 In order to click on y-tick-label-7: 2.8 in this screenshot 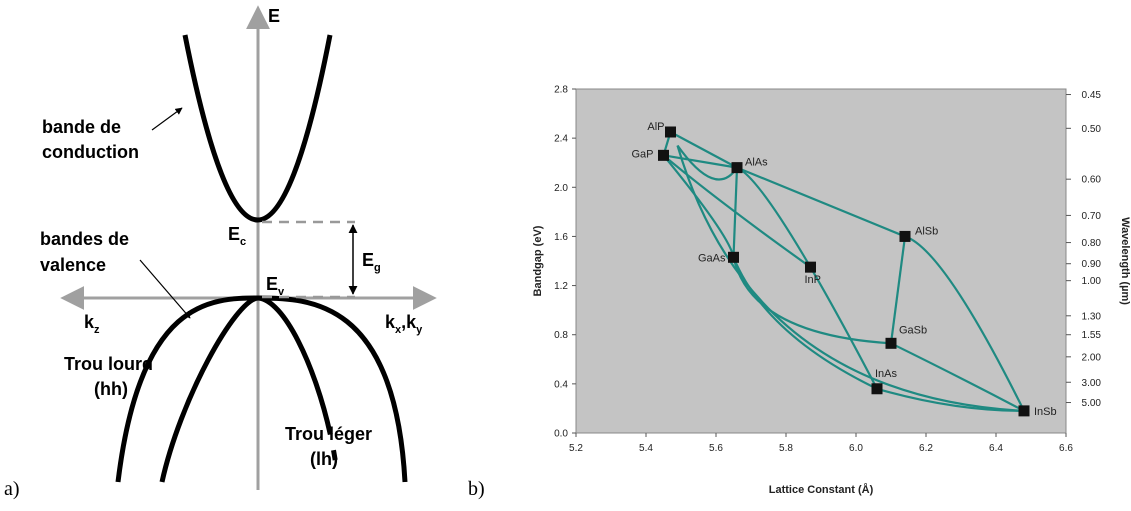, I will do `click(561, 90)`.